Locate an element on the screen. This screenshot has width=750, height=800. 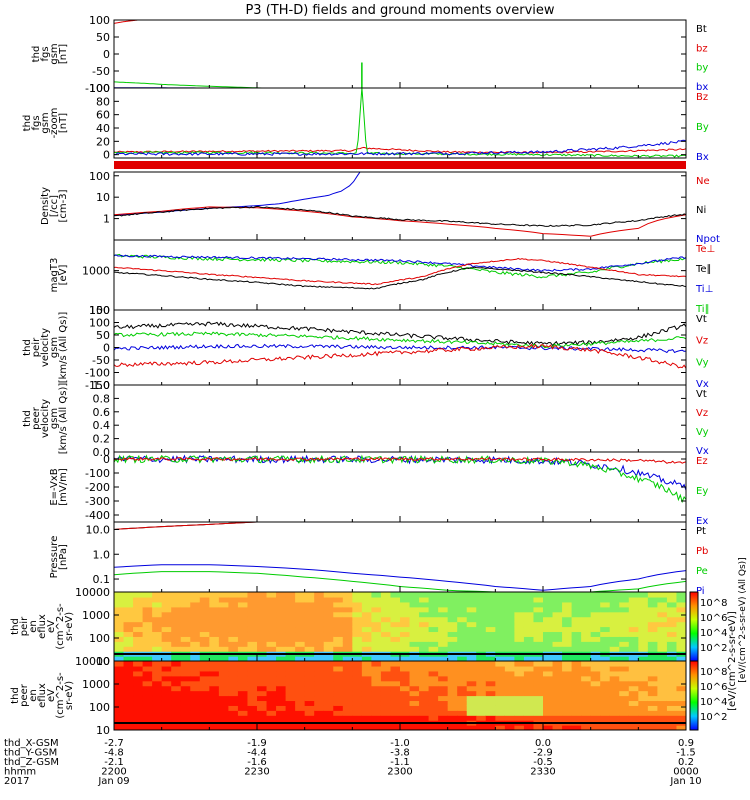
footer-value: -3.8 is located at coordinates (400, 753).